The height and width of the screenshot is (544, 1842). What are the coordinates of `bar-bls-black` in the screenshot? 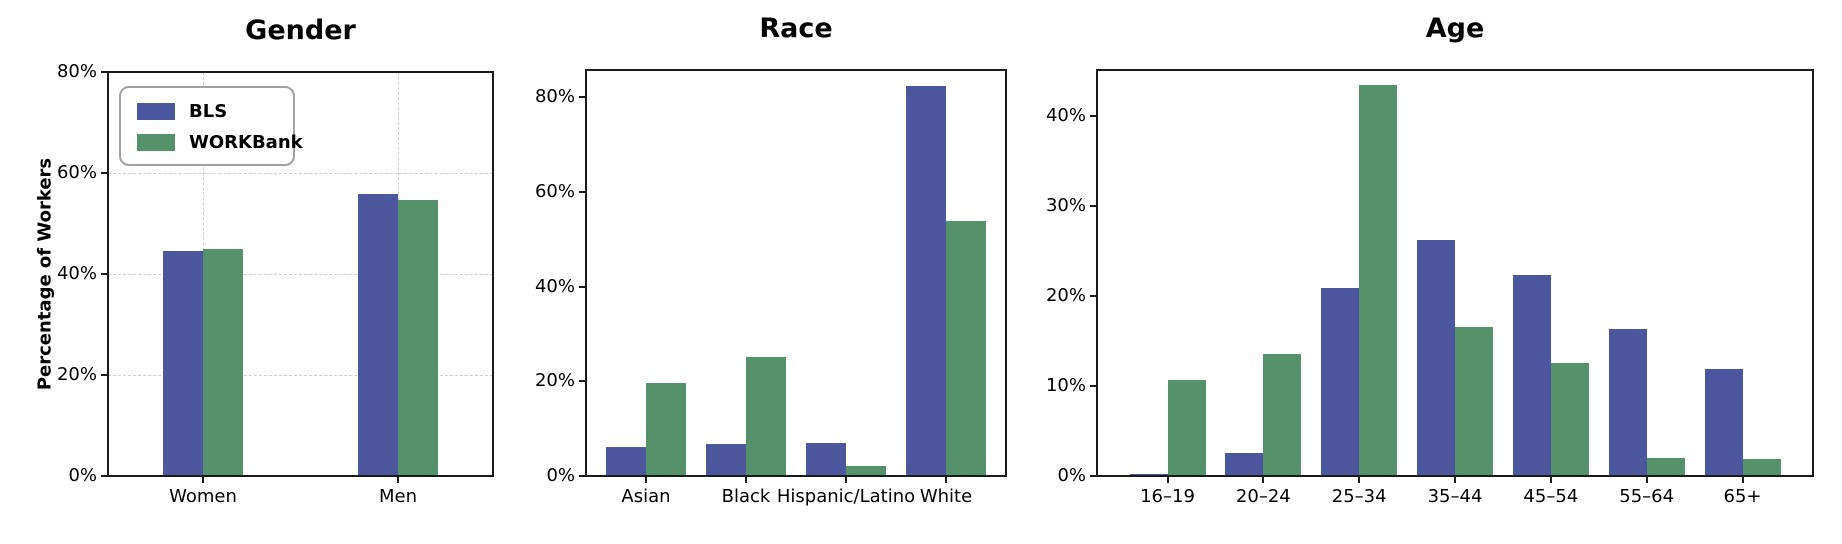 It's located at (726, 459).